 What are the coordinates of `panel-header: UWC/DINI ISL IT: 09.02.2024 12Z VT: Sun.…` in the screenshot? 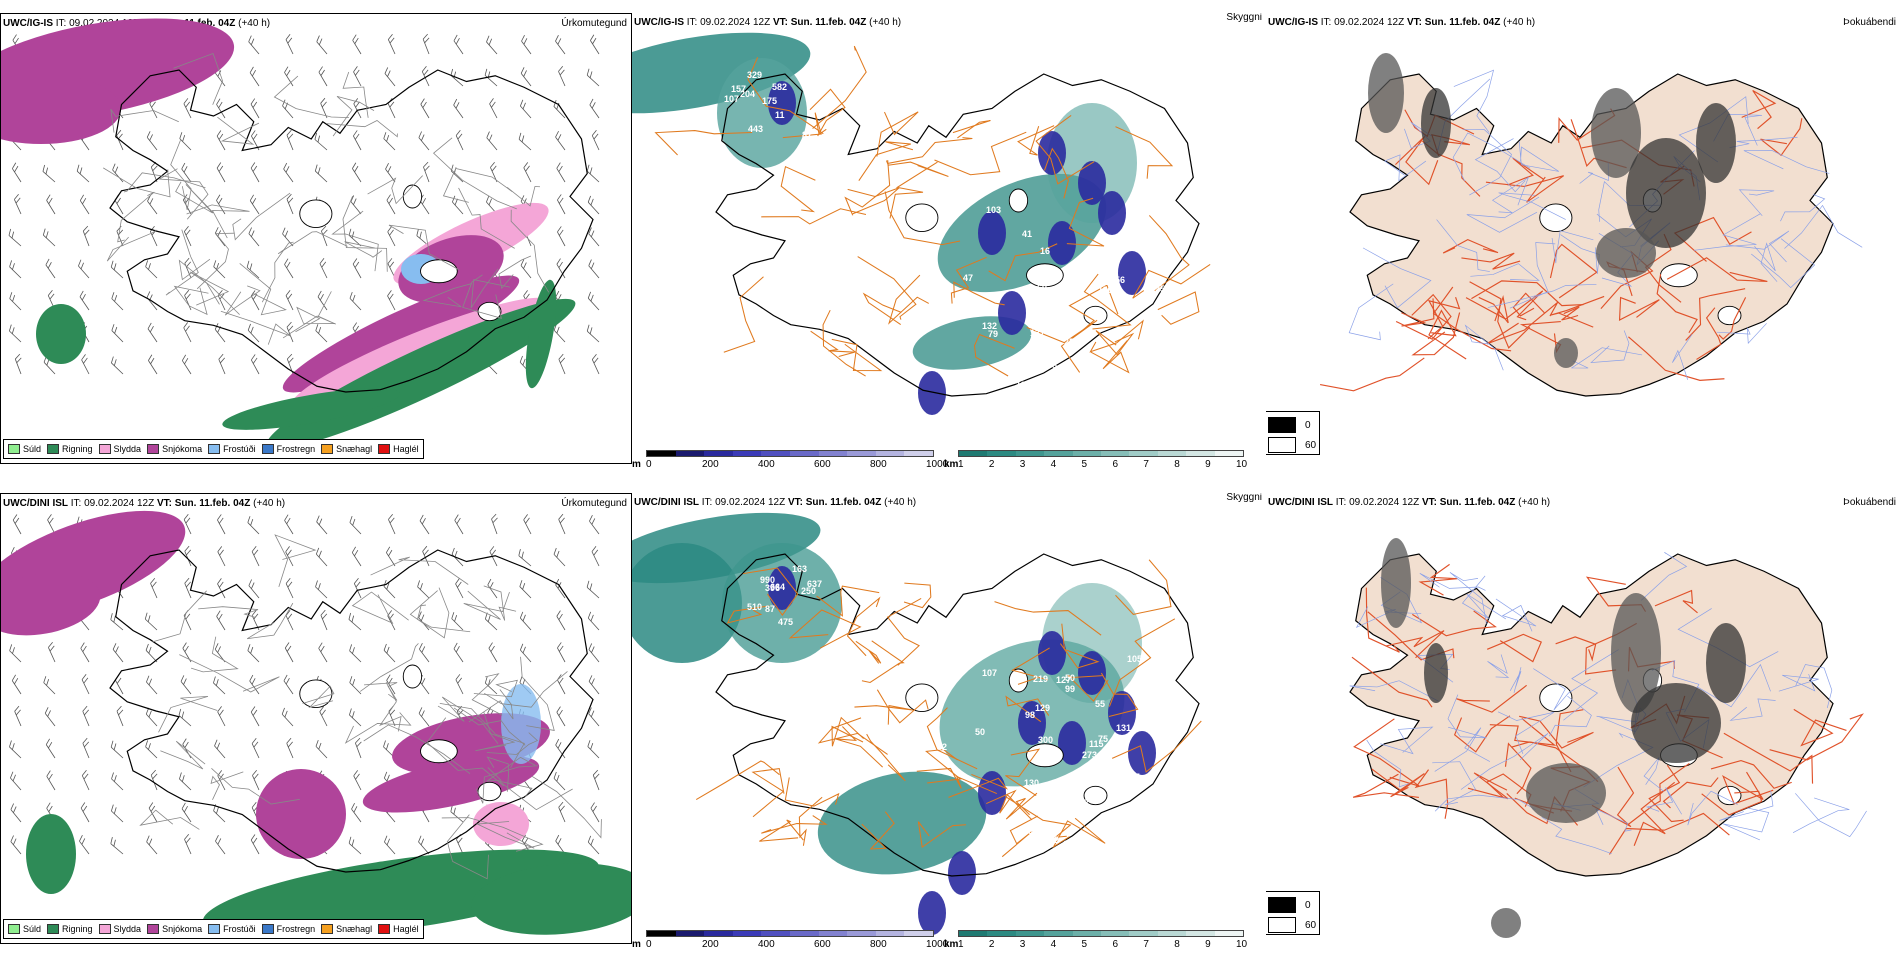 It's located at (1409, 502).